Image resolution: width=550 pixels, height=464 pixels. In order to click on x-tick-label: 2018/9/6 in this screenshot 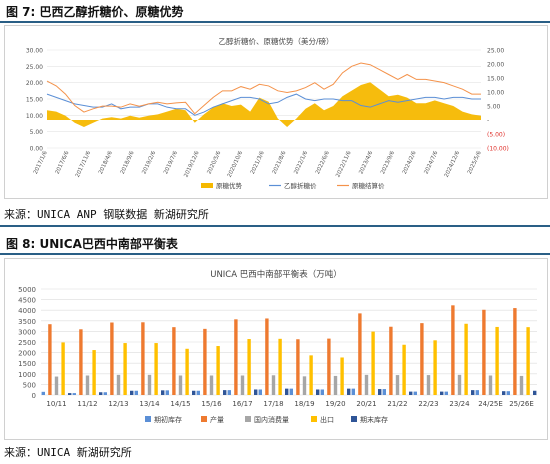, I will do `click(128, 162)`.